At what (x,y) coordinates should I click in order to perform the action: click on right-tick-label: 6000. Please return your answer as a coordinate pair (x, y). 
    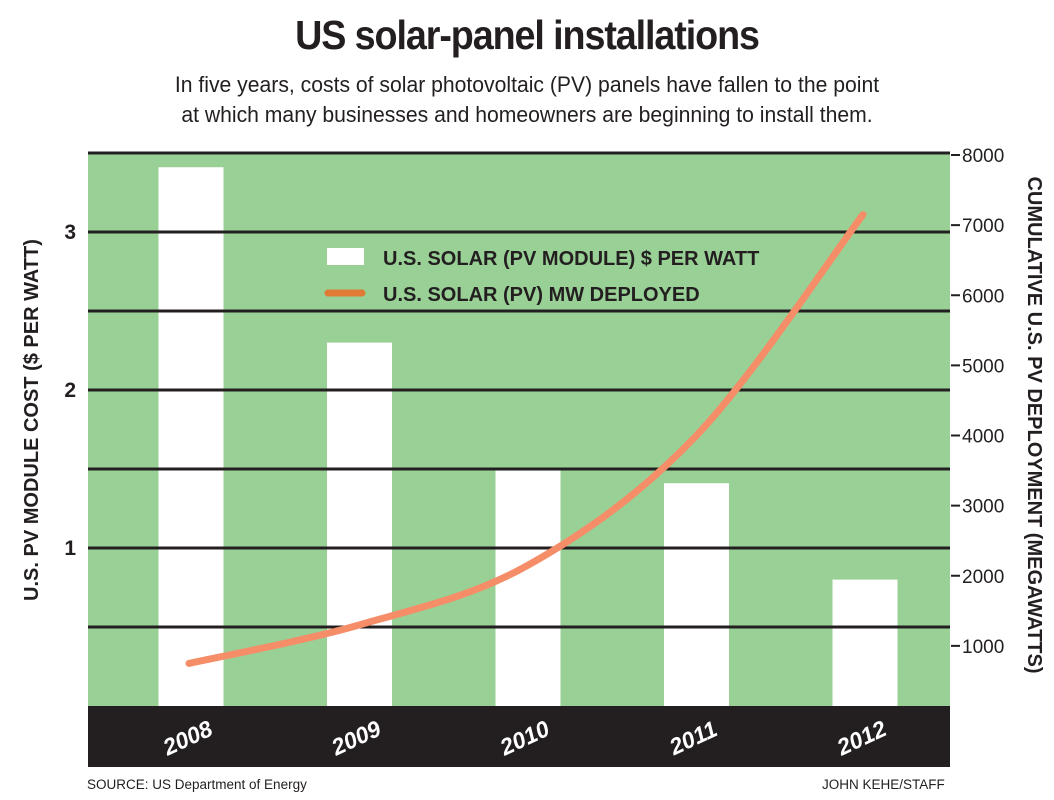
    Looking at the image, I should click on (983, 296).